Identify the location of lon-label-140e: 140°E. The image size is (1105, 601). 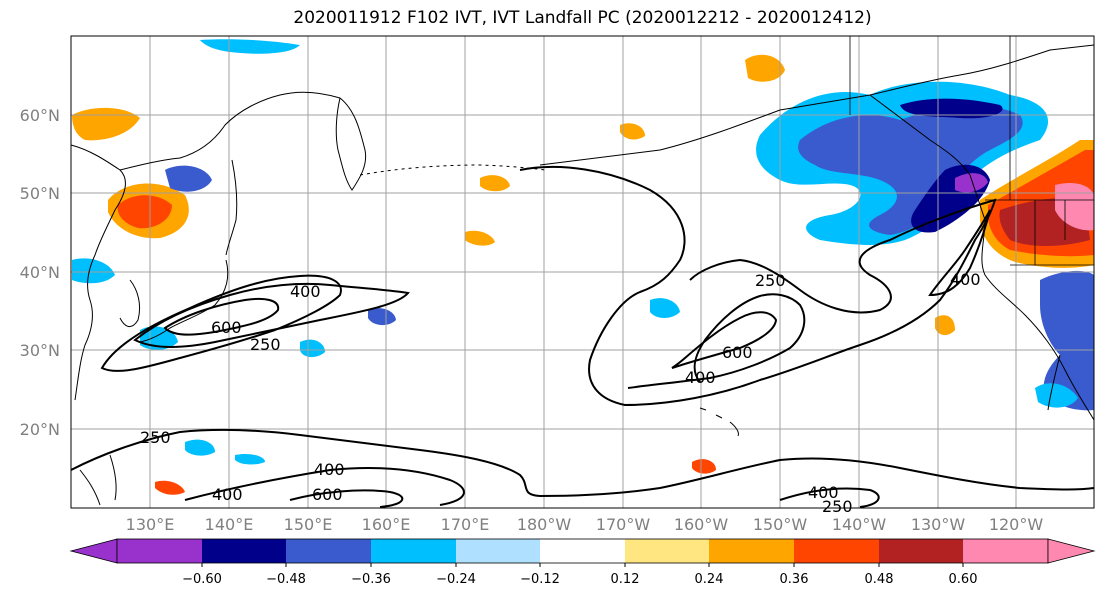
(229, 524).